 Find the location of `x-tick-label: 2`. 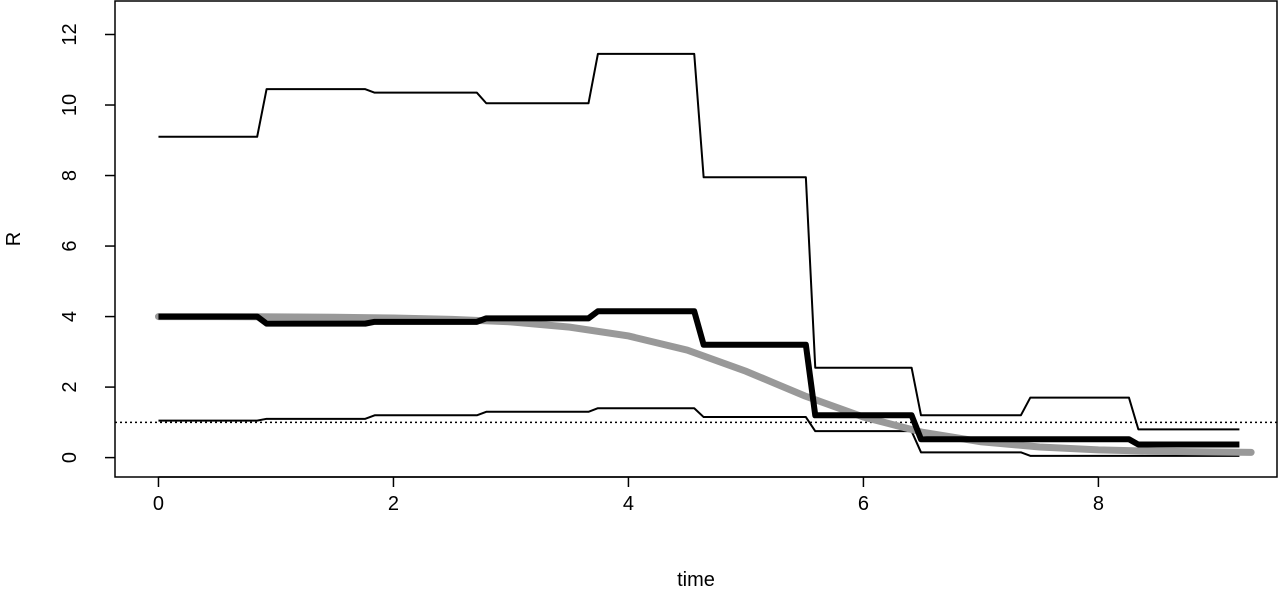

x-tick-label: 2 is located at coordinates (393, 504).